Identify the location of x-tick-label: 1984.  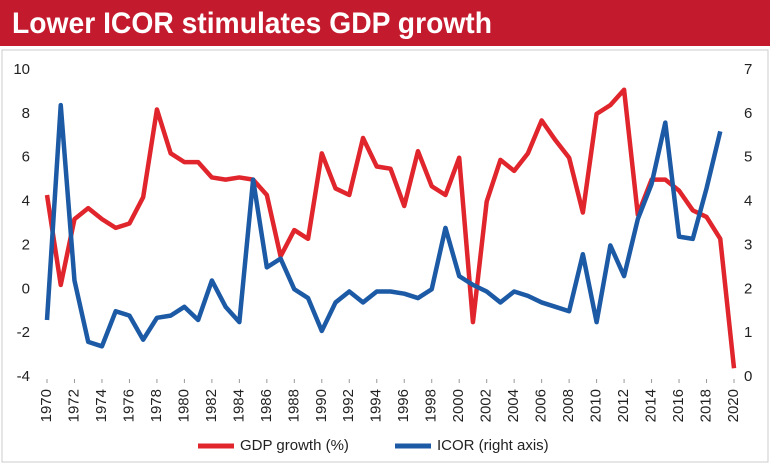
(238, 405).